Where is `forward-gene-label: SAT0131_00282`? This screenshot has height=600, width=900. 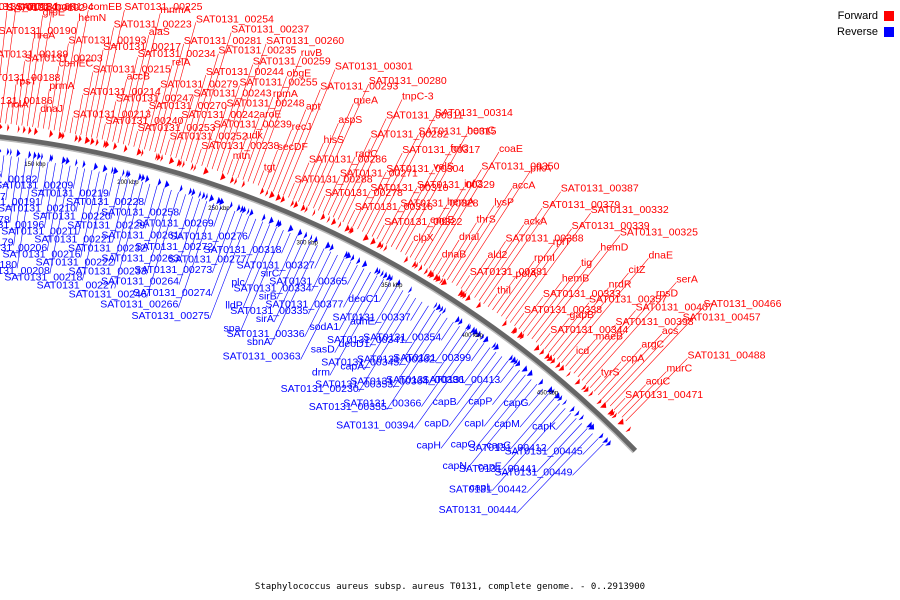 forward-gene-label: SAT0131_00282 is located at coordinates (410, 135).